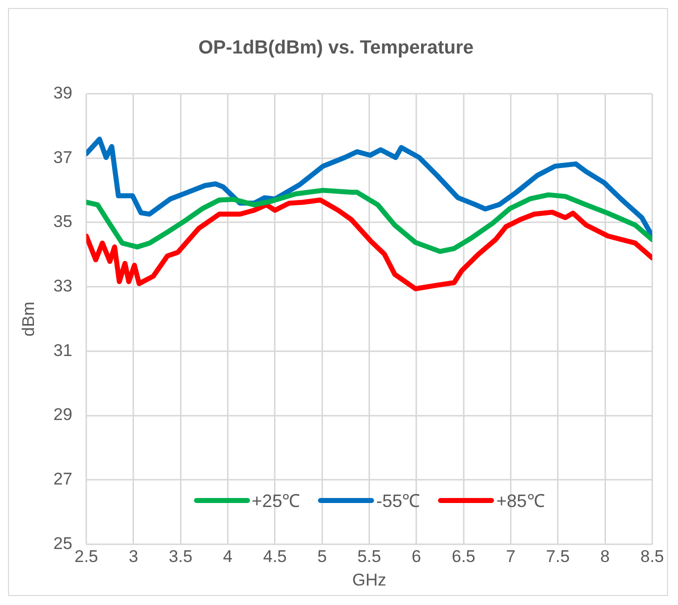 This screenshot has width=678, height=605. I want to click on x-tick-label: 7.5, so click(558, 556).